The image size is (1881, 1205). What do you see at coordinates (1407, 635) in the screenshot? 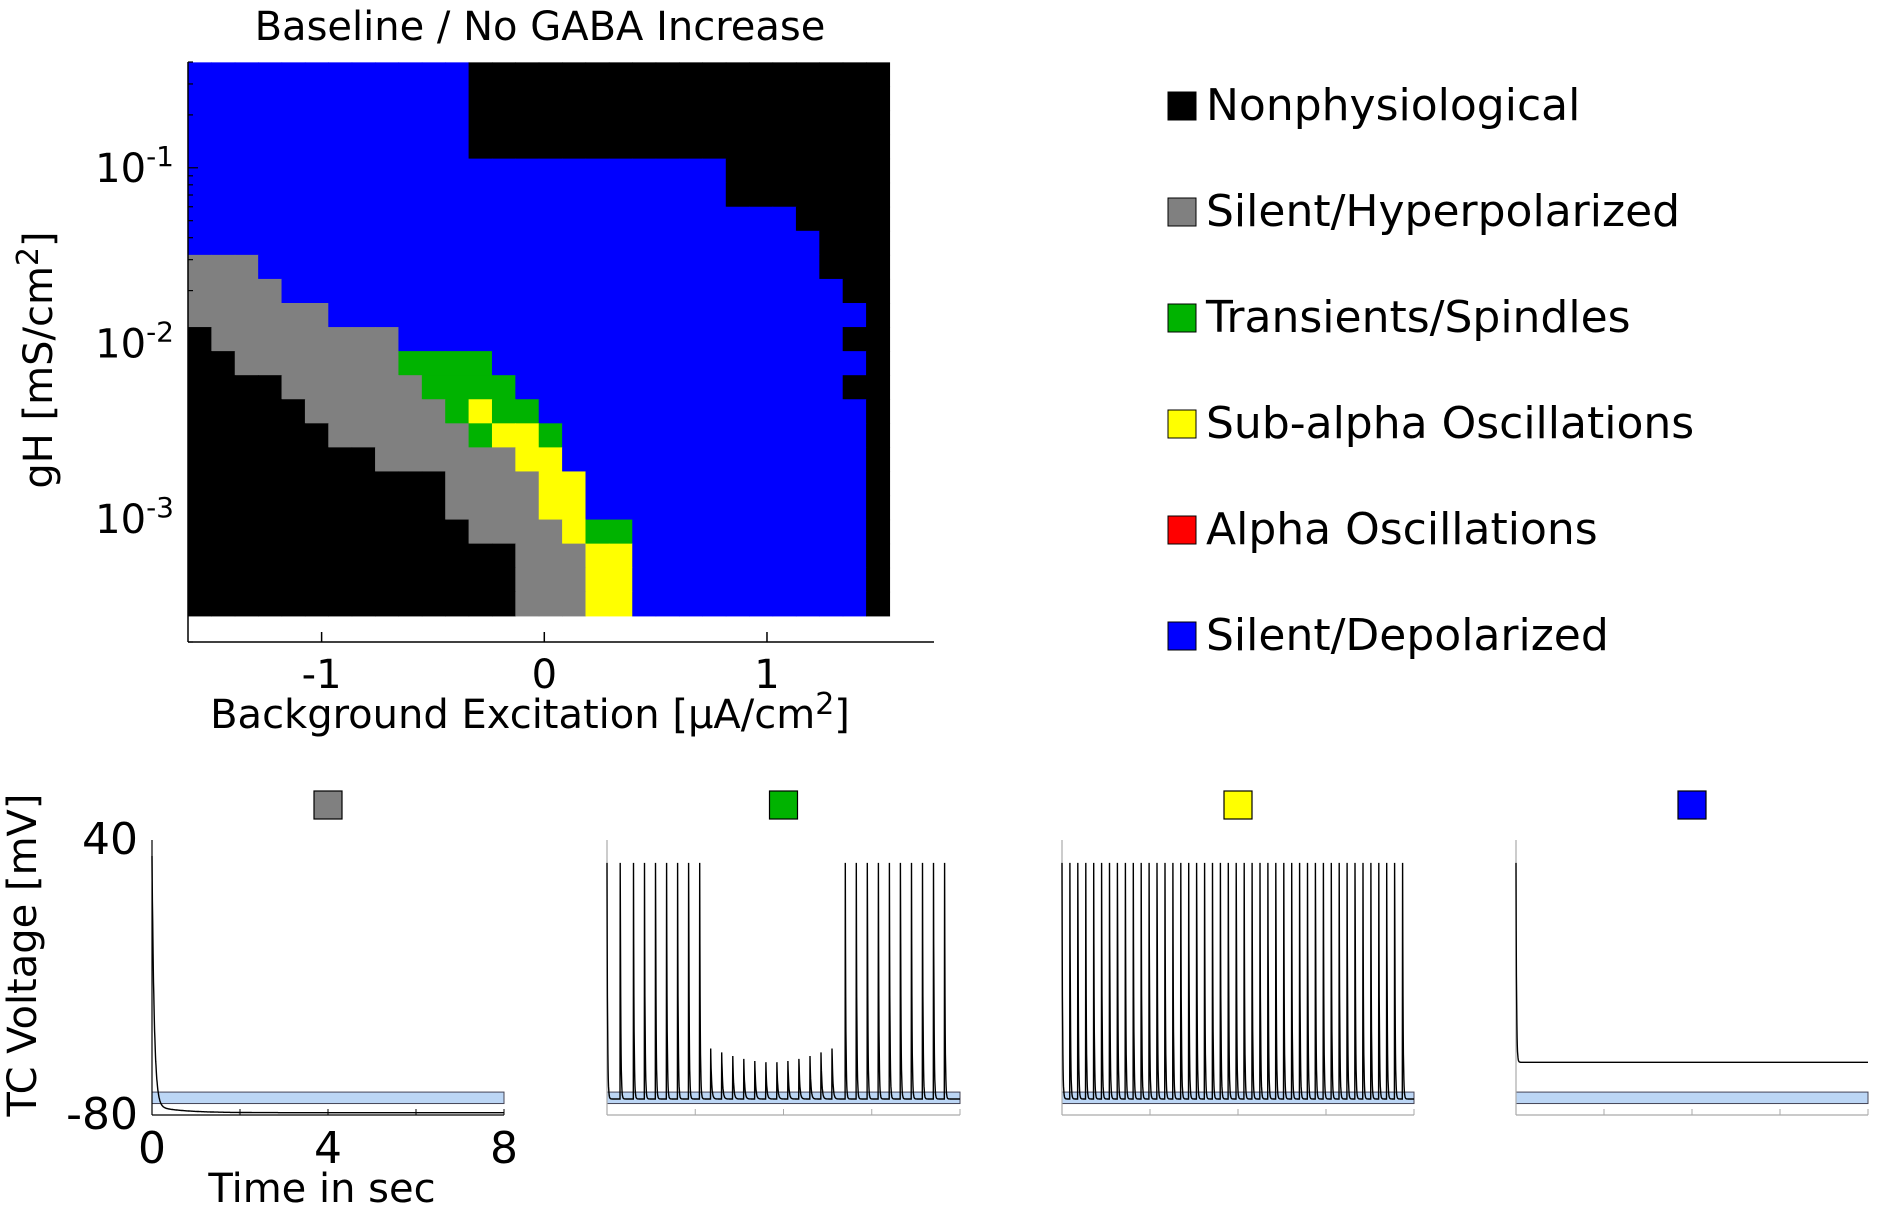
I see `legend-label: Silent/Depolarized` at bounding box center [1407, 635].